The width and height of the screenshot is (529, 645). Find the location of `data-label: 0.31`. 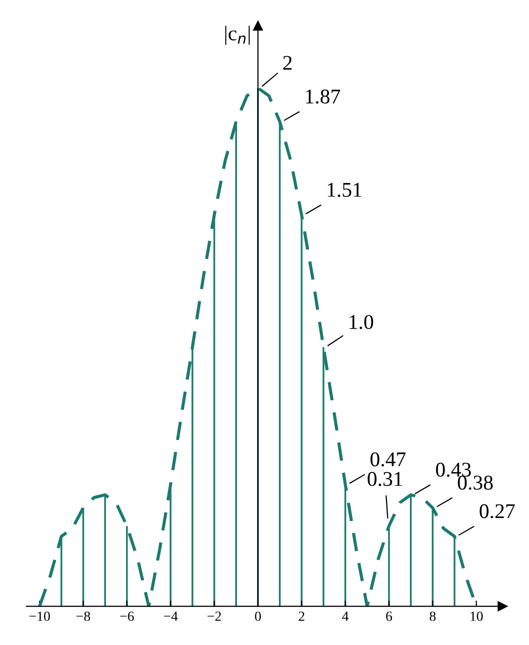

data-label: 0.31 is located at coordinates (385, 479).